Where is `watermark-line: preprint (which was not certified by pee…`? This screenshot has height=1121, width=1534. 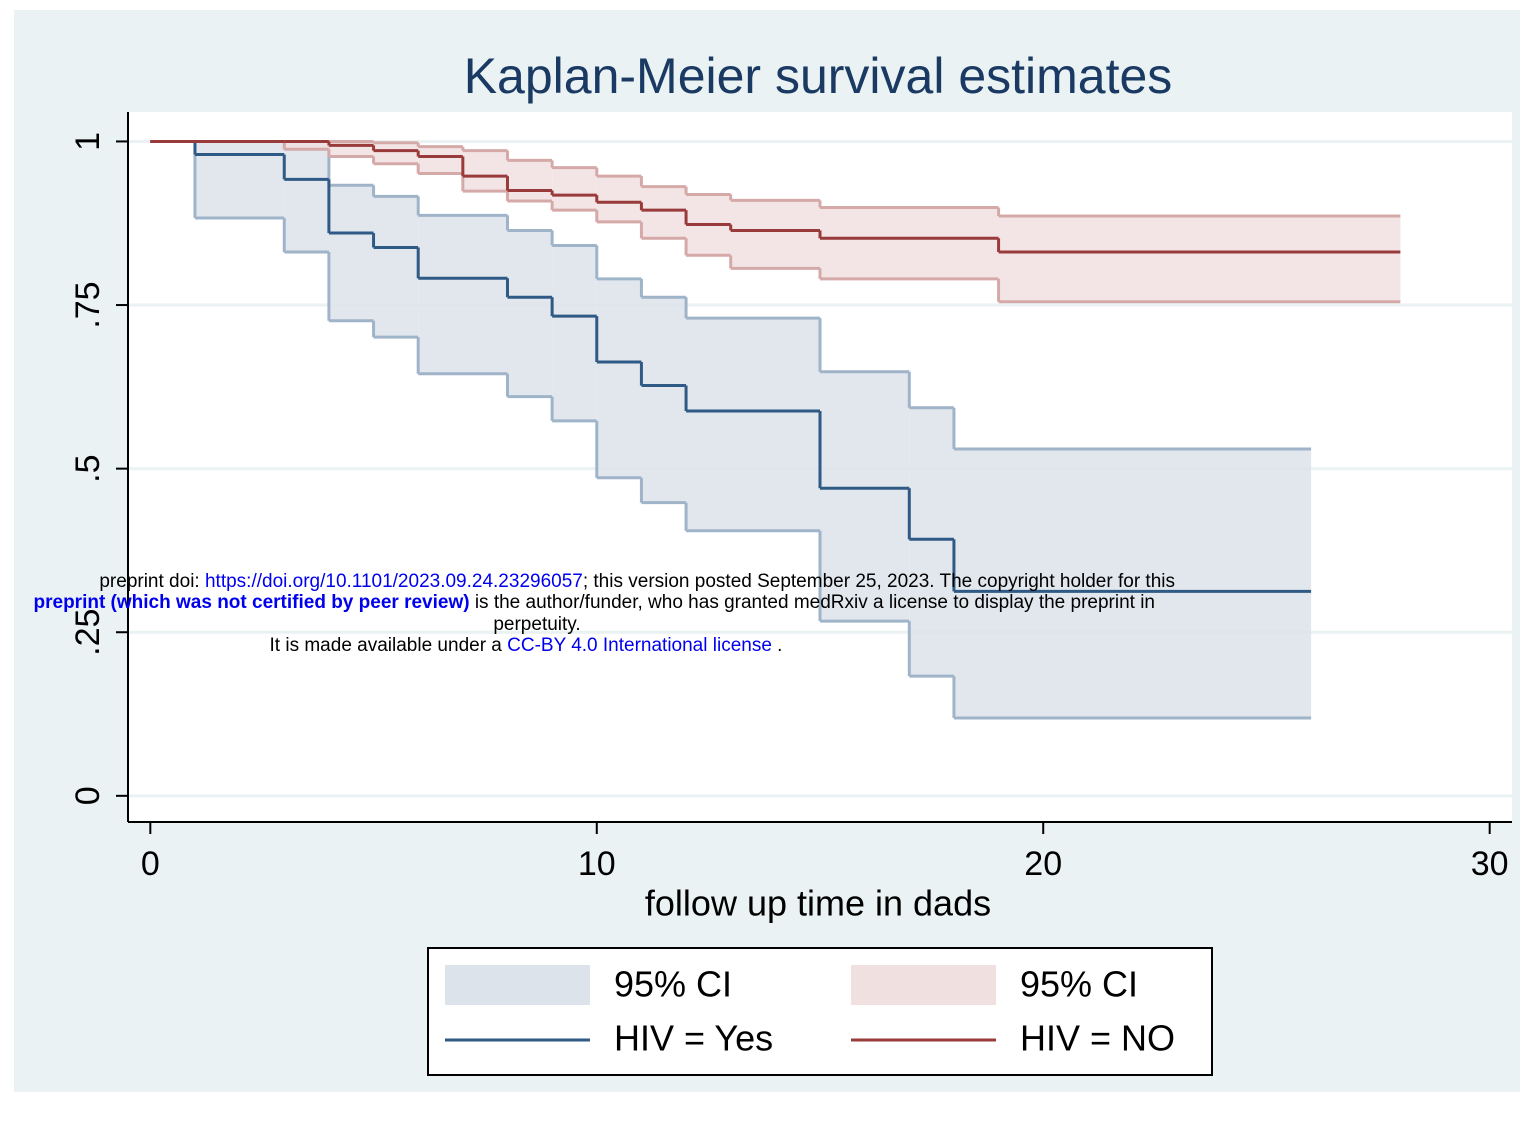 watermark-line: preprint (which was not certified by pee… is located at coordinates (595, 602).